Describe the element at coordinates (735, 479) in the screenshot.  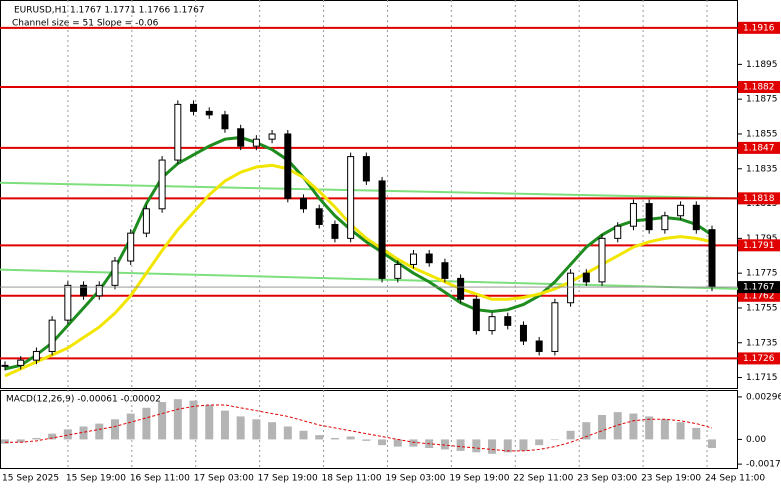
I see `x-tick-label: 24 Sep 11:00` at that location.